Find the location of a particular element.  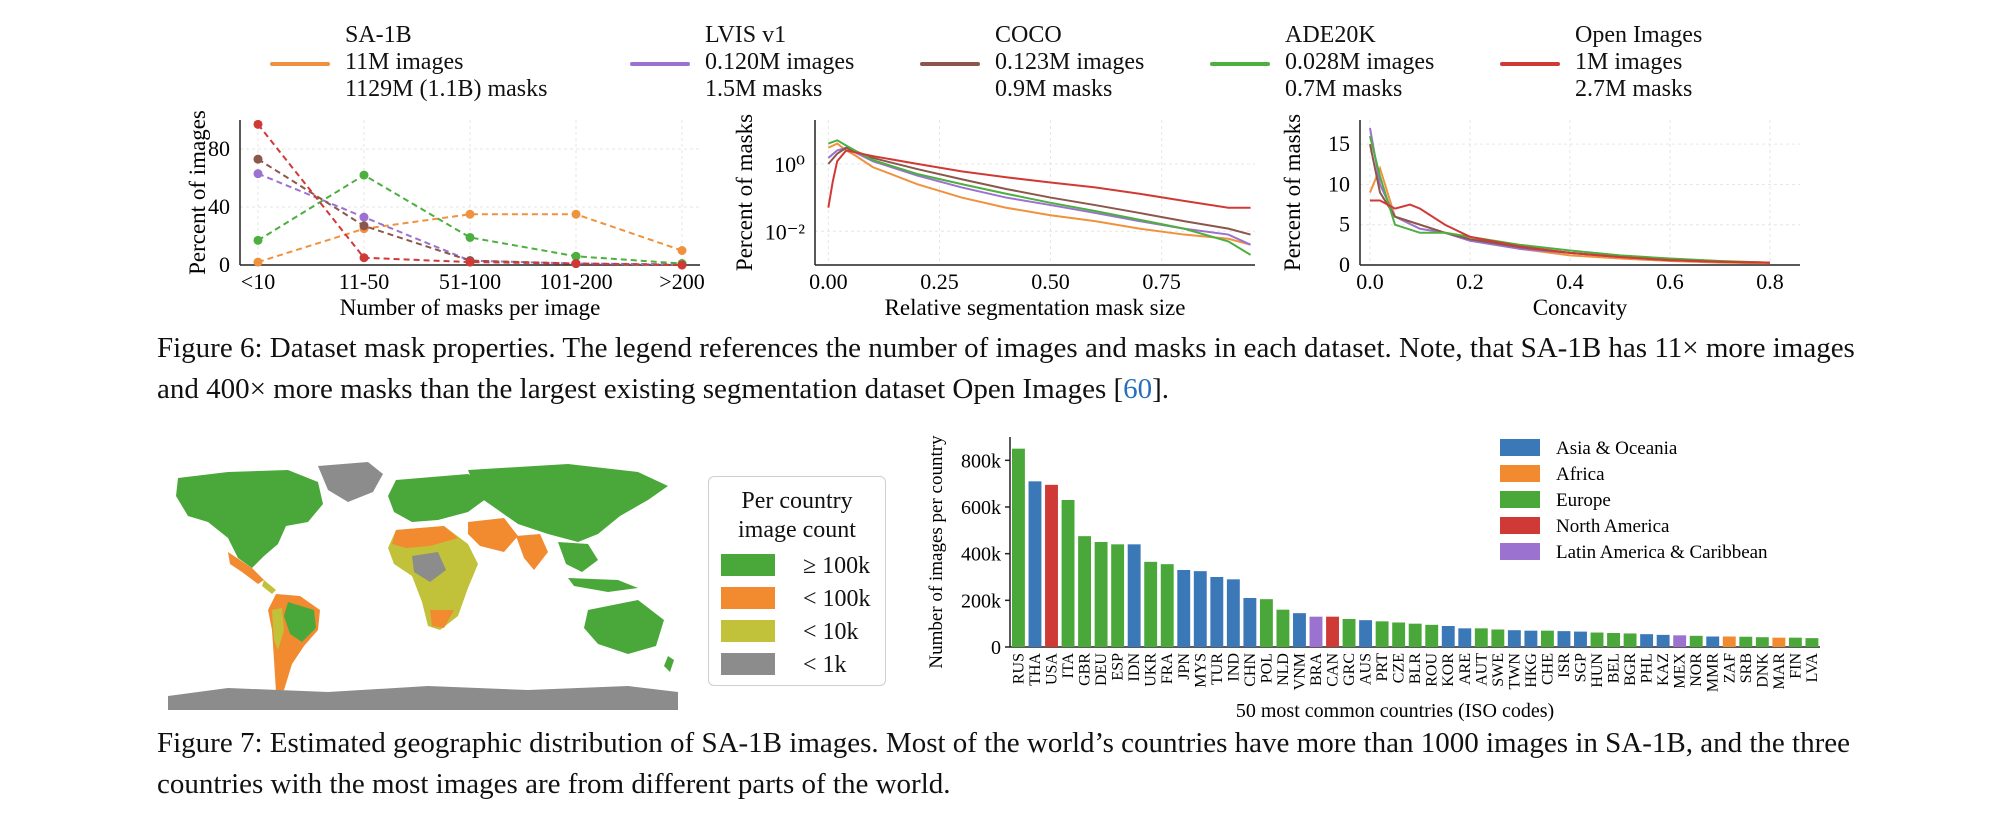

x-tick-label: KAZ is located at coordinates (1663, 669).